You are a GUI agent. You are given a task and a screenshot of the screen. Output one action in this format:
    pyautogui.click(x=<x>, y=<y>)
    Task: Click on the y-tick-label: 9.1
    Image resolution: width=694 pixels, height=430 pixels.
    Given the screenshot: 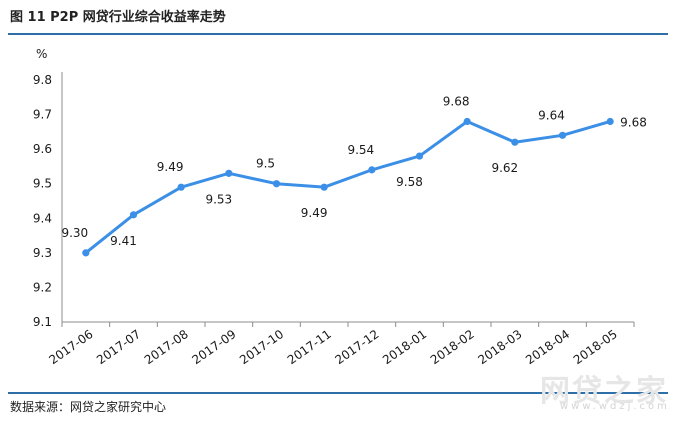 What is the action you would take?
    pyautogui.click(x=42, y=322)
    